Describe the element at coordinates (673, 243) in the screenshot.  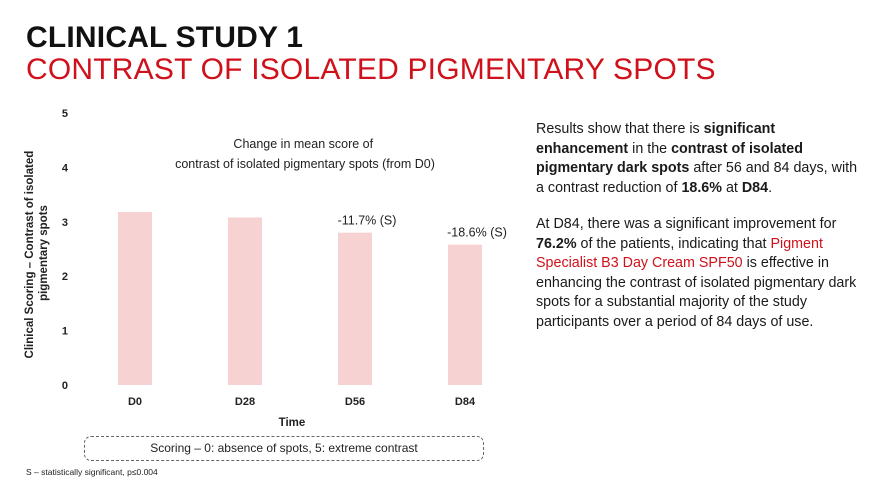
I see `results-text-span: of the patients, indicating that` at that location.